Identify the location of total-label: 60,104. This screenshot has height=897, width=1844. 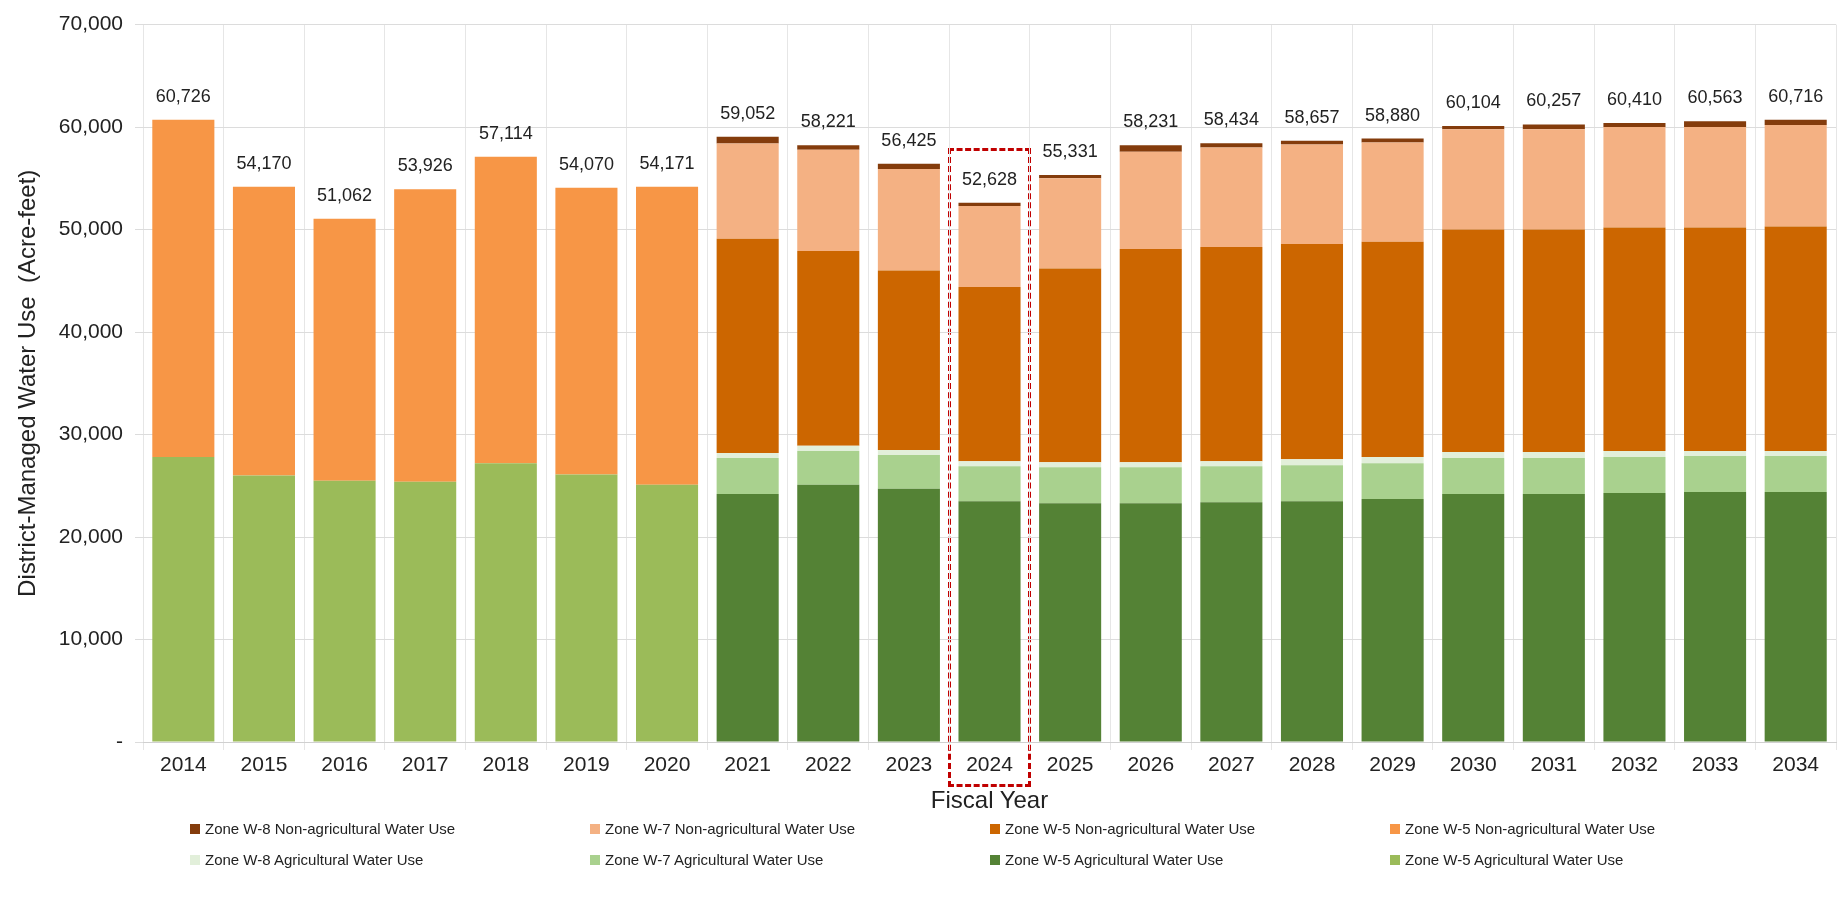
(1473, 101).